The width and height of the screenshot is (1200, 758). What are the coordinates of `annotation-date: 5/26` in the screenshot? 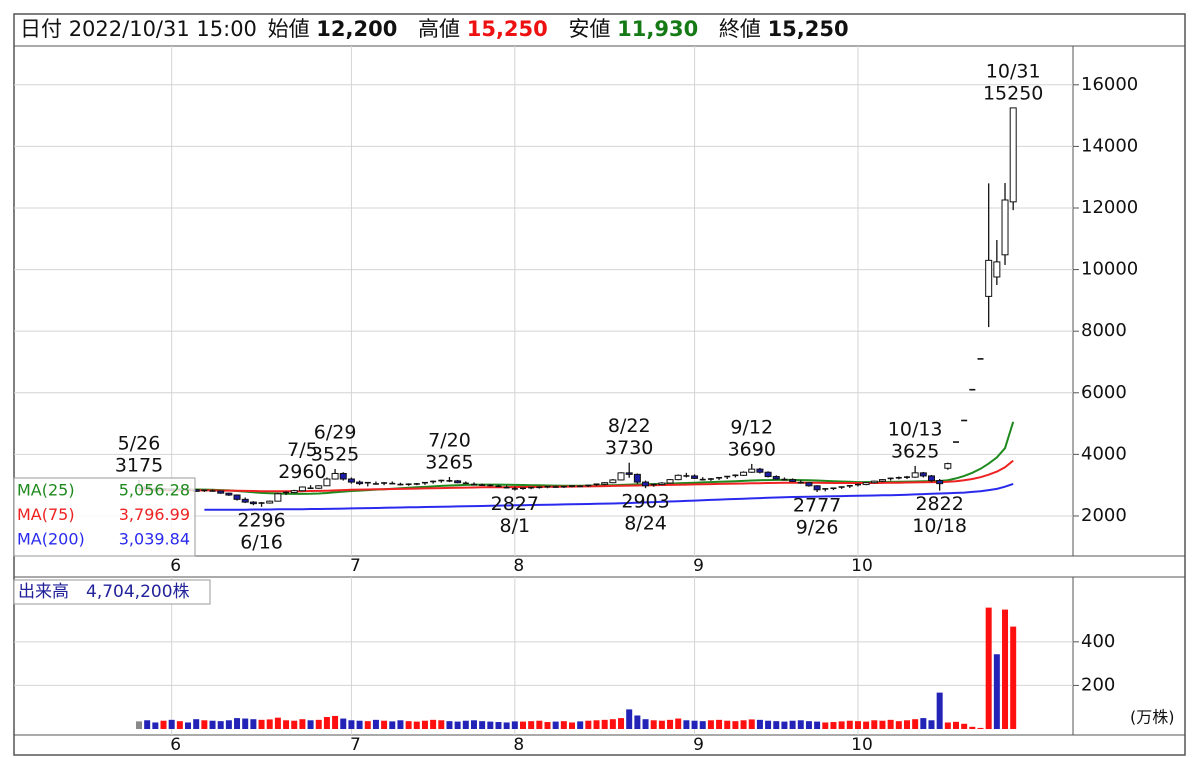 It's located at (139, 443).